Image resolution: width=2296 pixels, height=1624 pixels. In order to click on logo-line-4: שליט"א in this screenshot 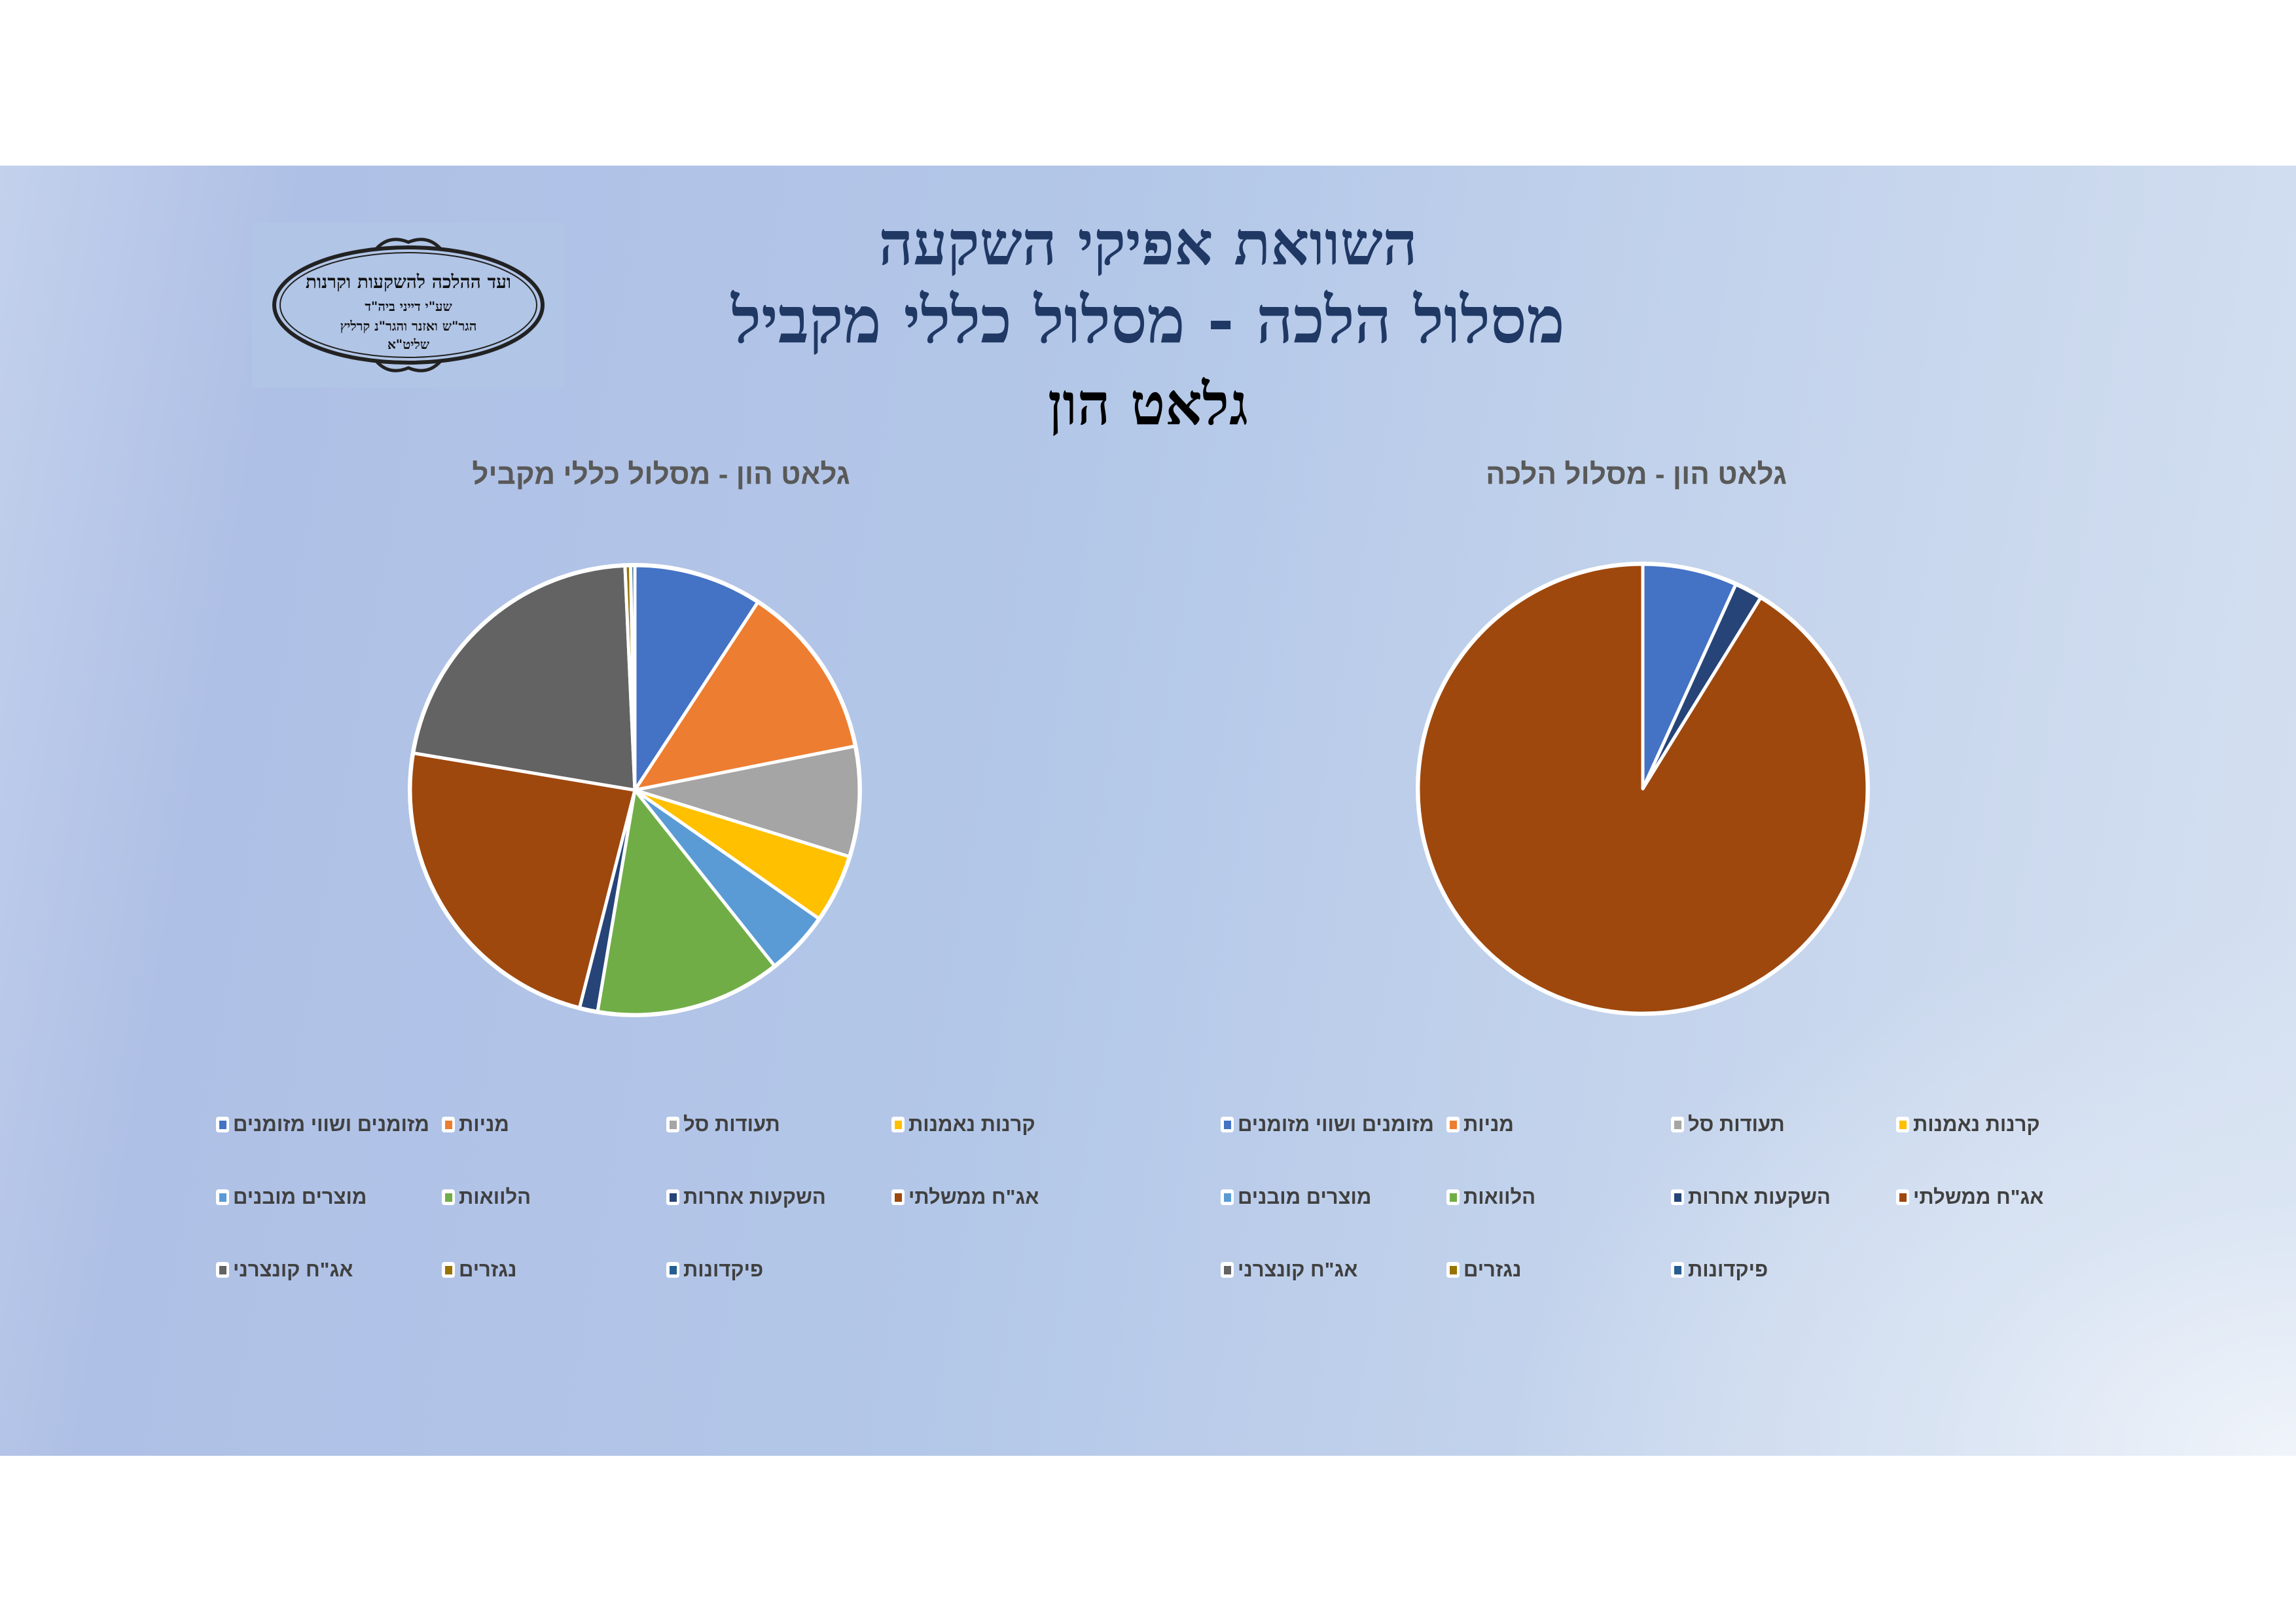, I will do `click(408, 344)`.